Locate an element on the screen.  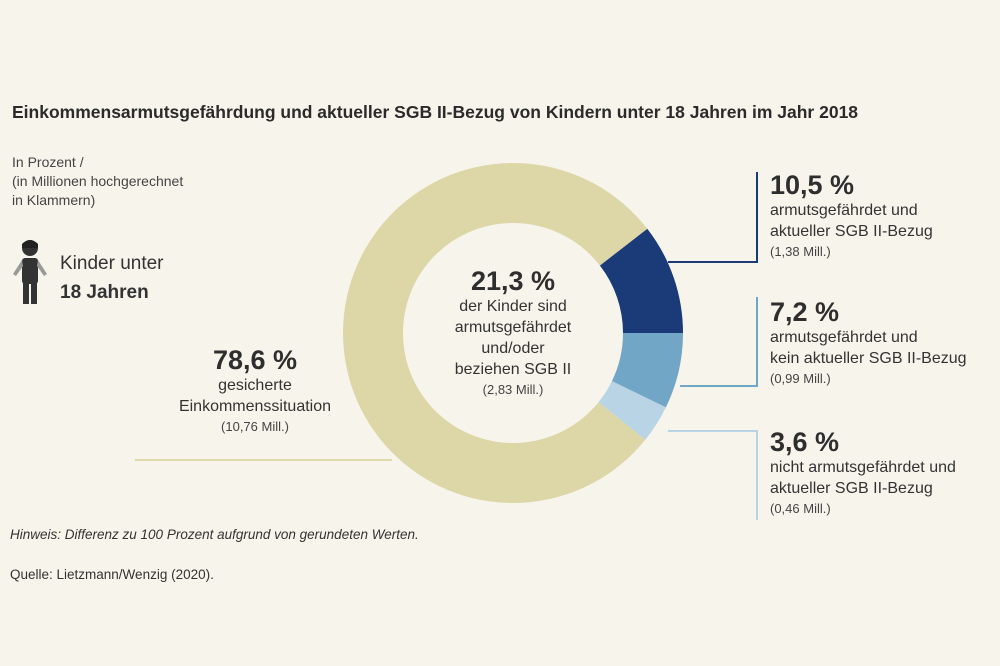
group-label-line: 18 Jahren is located at coordinates (104, 292).